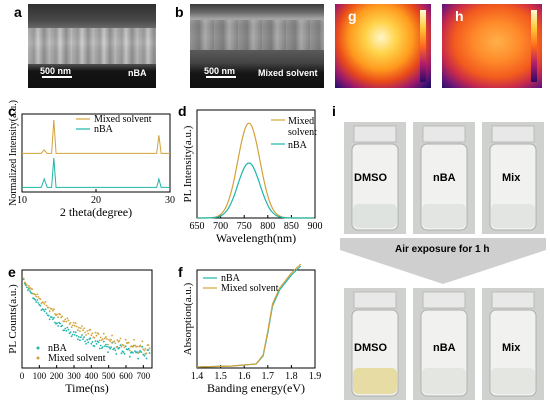 Image resolution: width=550 pixels, height=410 pixels. What do you see at coordinates (86, 316) in the screenshot?
I see `series-points-mixed-solvent` at bounding box center [86, 316].